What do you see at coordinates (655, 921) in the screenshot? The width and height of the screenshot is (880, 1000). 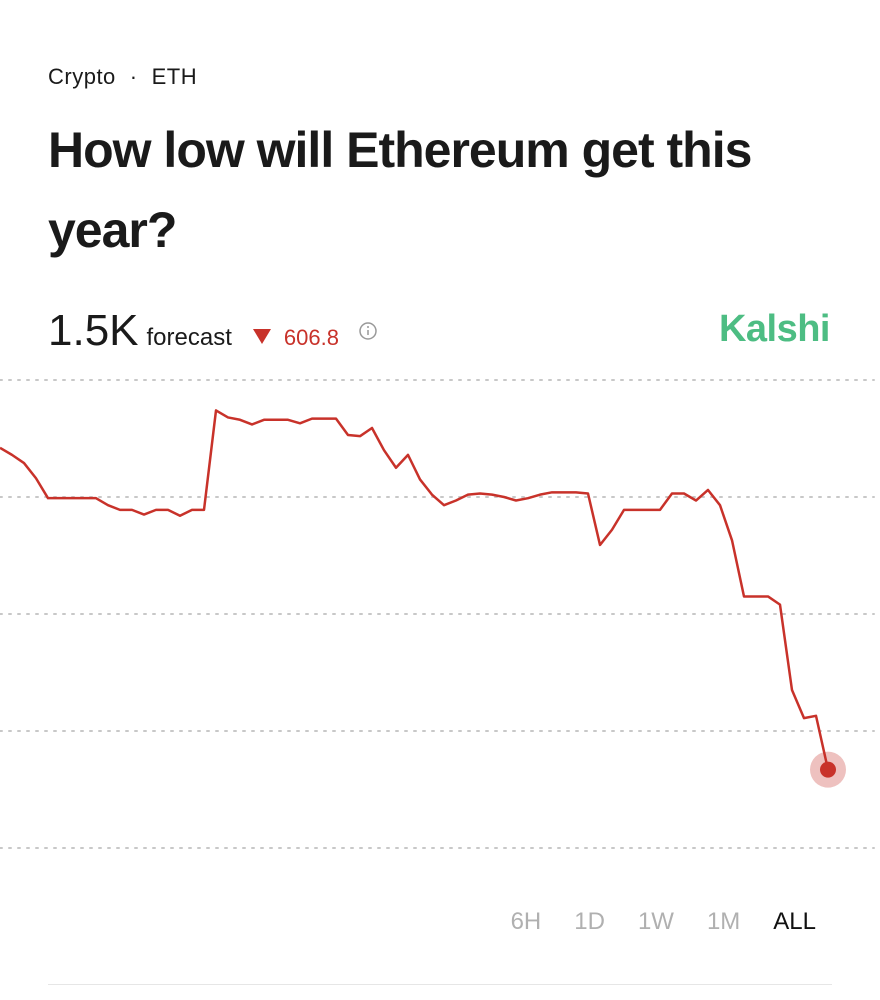 I see `range-button: 1W` at bounding box center [655, 921].